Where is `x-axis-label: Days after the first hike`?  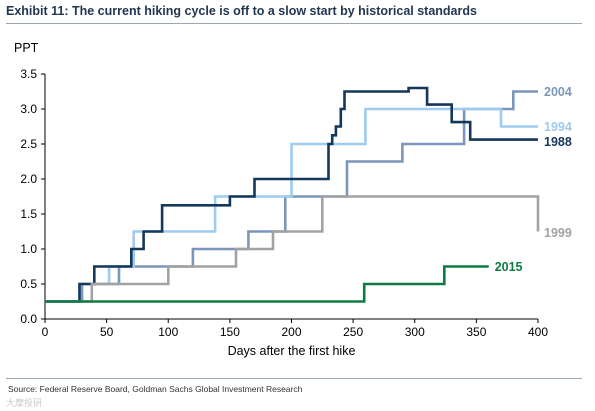
x-axis-label: Days after the first hike is located at coordinates (292, 351).